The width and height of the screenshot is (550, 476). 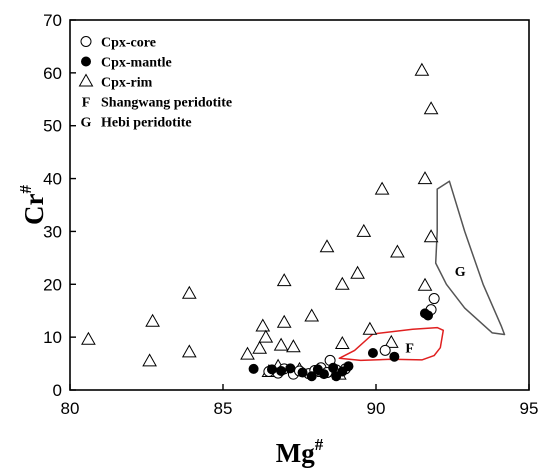 I want to click on legend-item-hebi: G Hebi peridotite, so click(x=136, y=123).